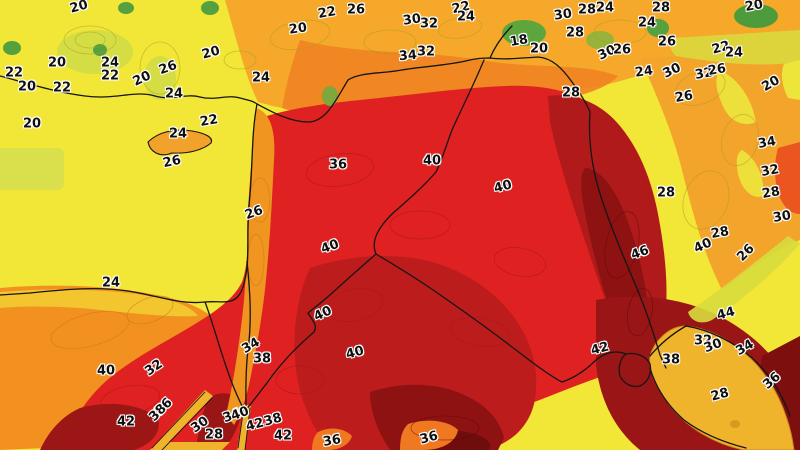 The image size is (800, 450). What do you see at coordinates (429, 157) in the screenshot?
I see `syria-iraq-border` at bounding box center [429, 157].